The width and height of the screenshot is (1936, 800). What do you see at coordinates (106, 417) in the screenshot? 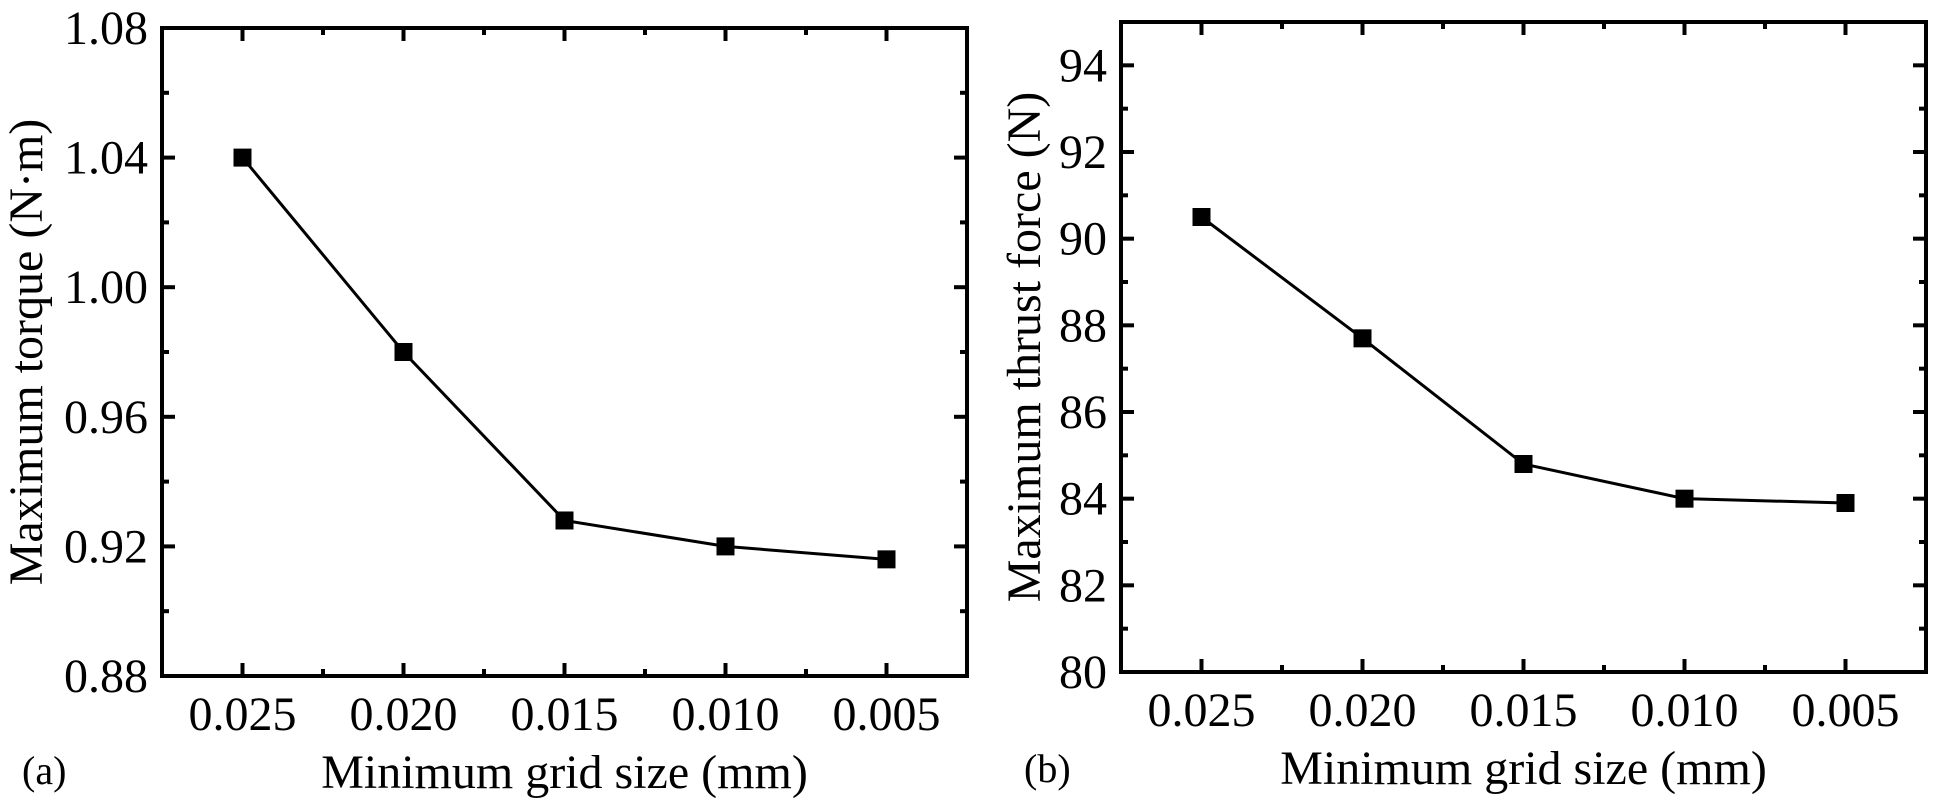
I see `y-tick-label: 0.96` at bounding box center [106, 417].